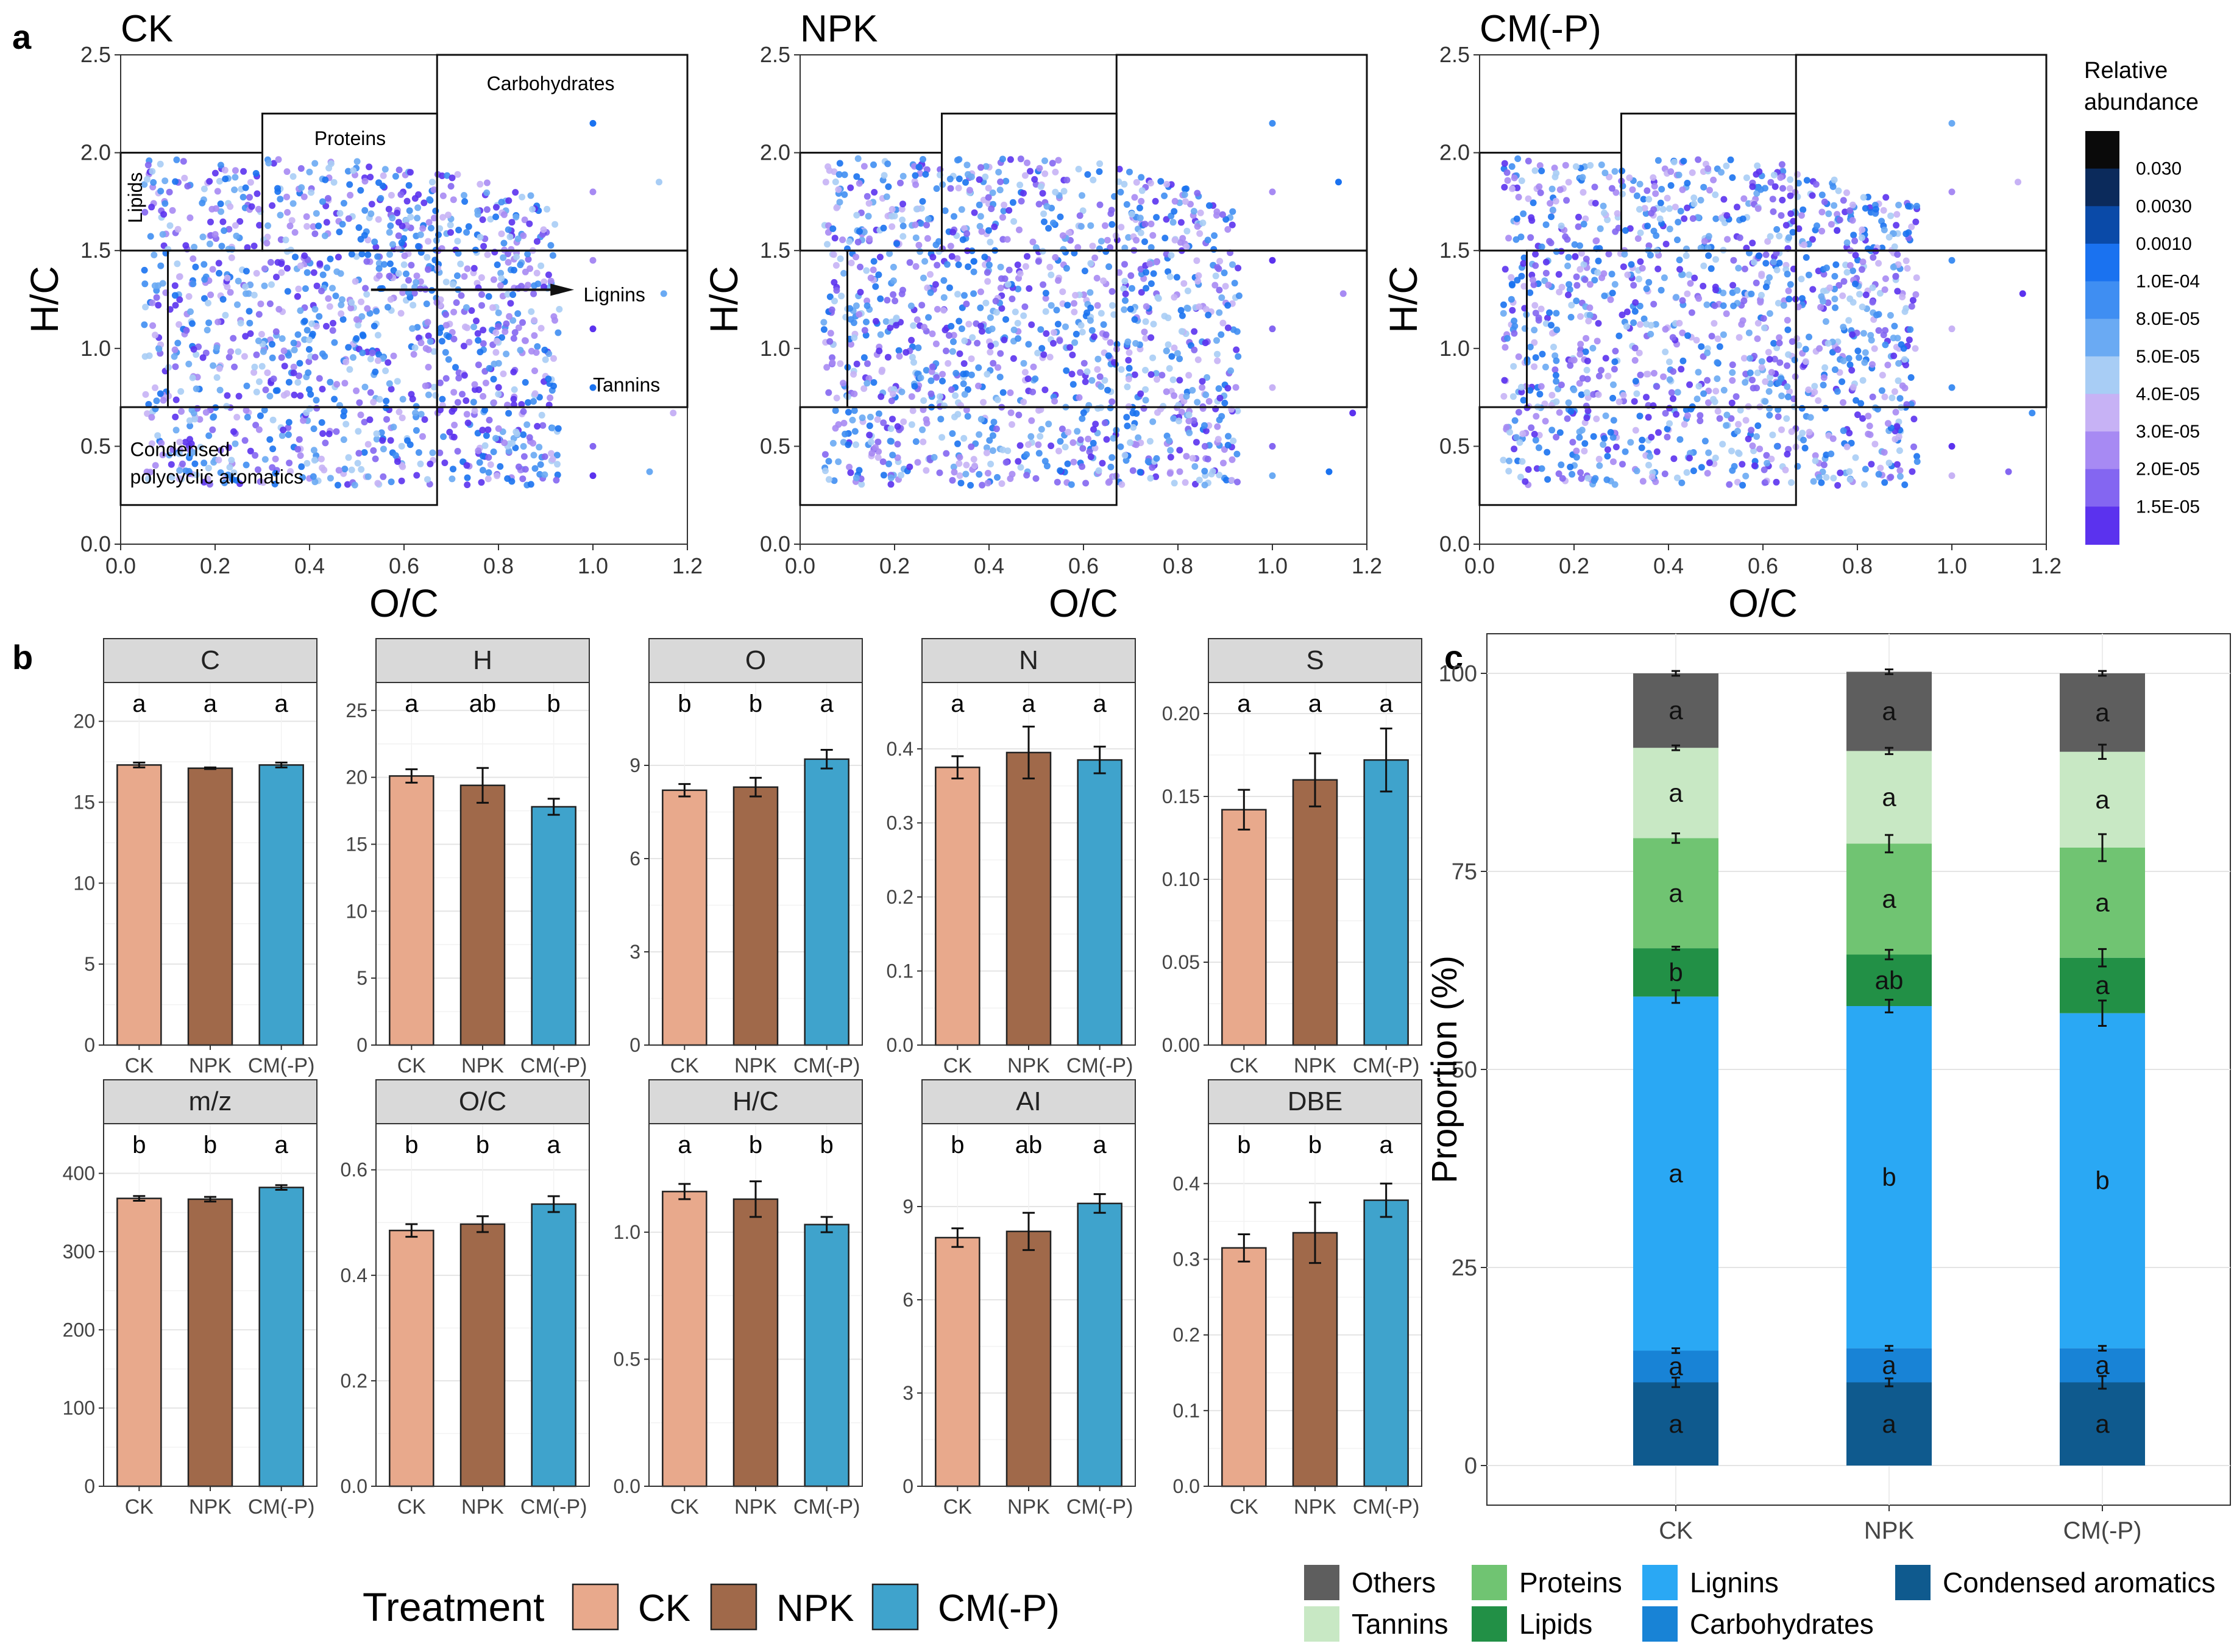  I want to click on xtick-label: CM(-P), so click(1099, 1065).